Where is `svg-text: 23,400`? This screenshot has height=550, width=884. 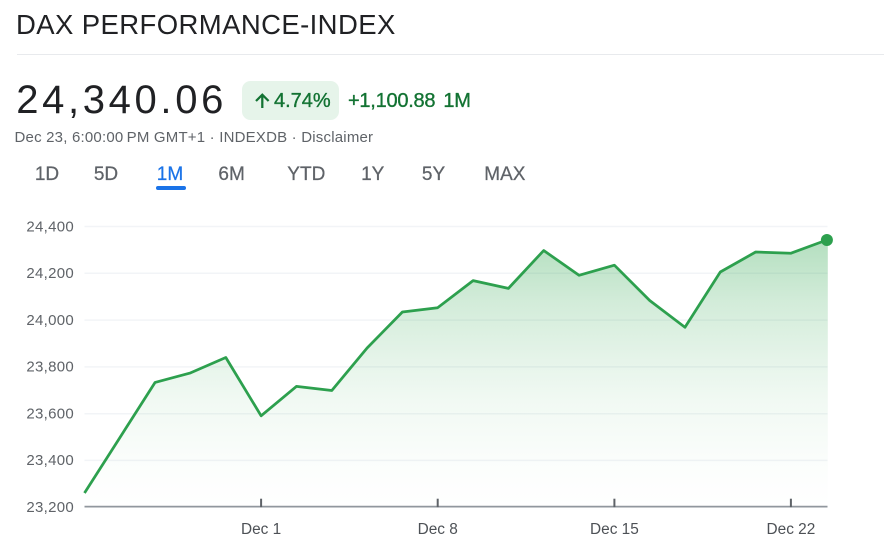 svg-text: 23,400 is located at coordinates (50, 460).